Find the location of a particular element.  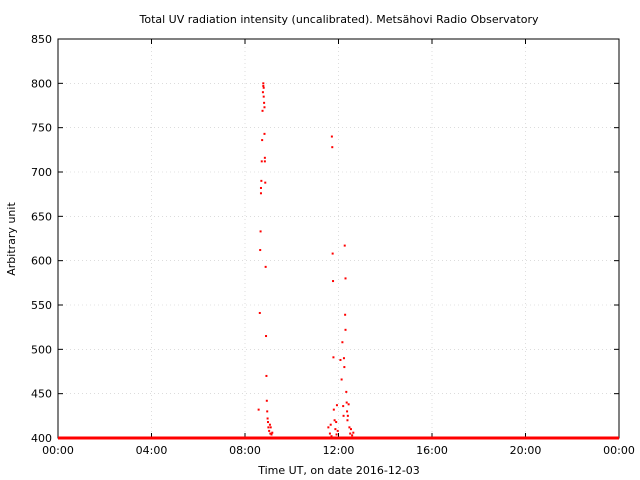

x-tick-label: 12:00 is located at coordinates (339, 450).